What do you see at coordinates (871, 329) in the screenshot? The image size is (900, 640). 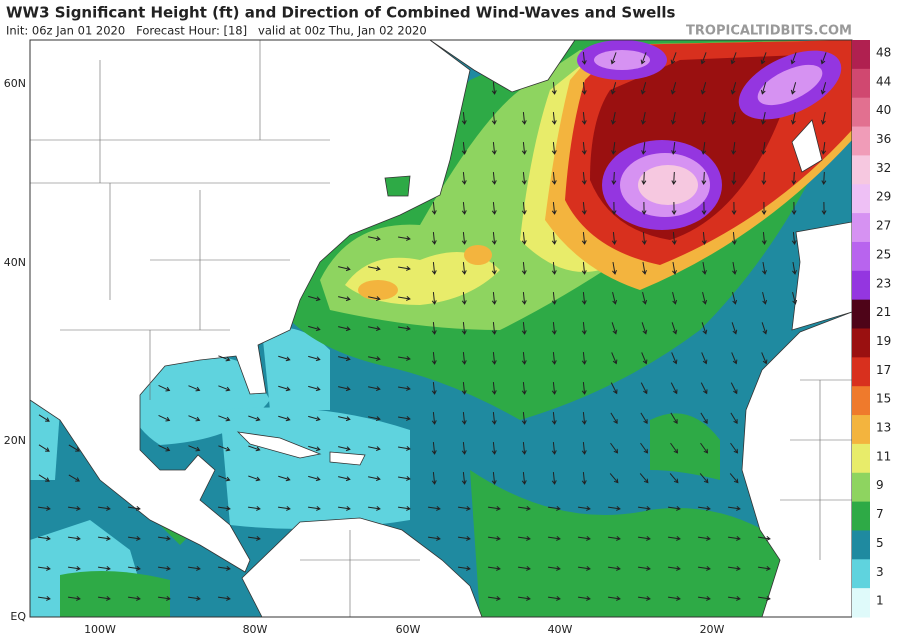 I see `colorbar: 48 44 40 36 32 29 27 25 23 21 19 17 15 13 11 9 7 5 3 1` at bounding box center [871, 329].